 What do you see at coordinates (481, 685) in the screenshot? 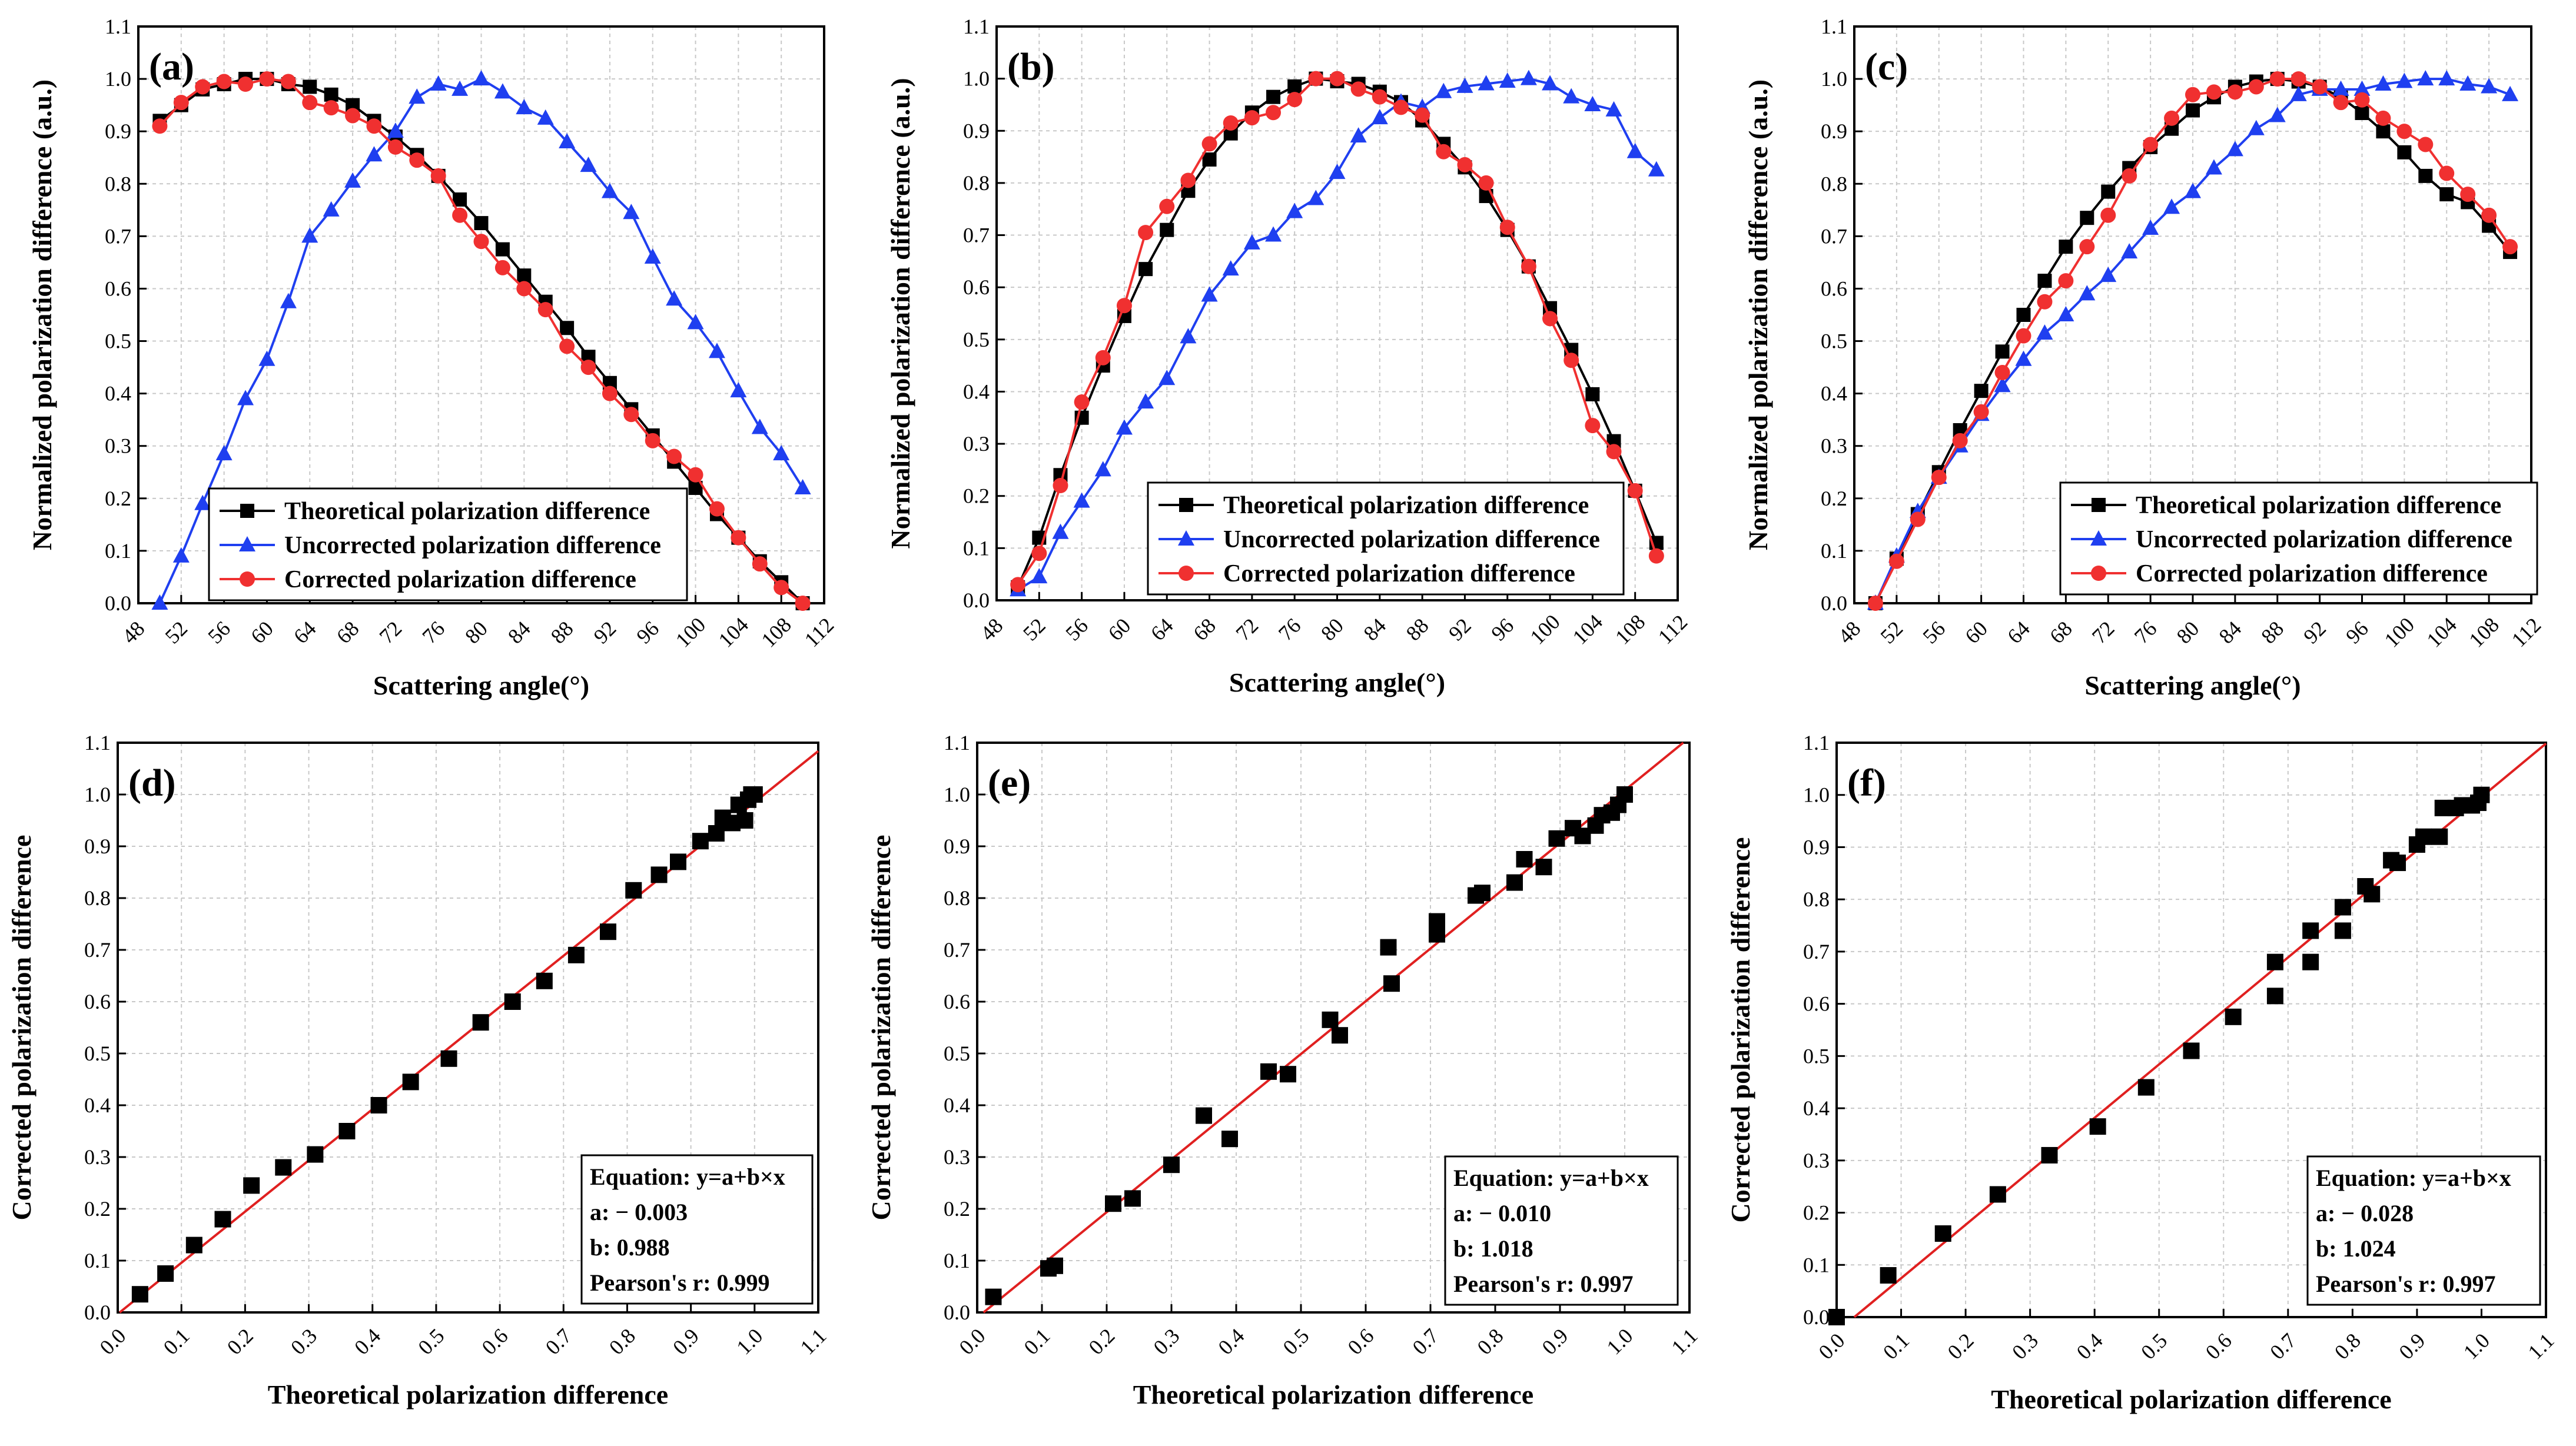
I see `x-axis-label: Scattering angle(°)` at bounding box center [481, 685].